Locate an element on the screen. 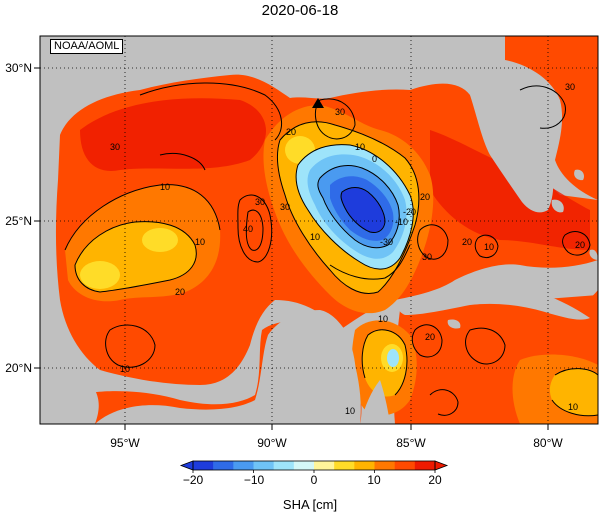  lat-label-20n: 20°N is located at coordinates (18, 368).